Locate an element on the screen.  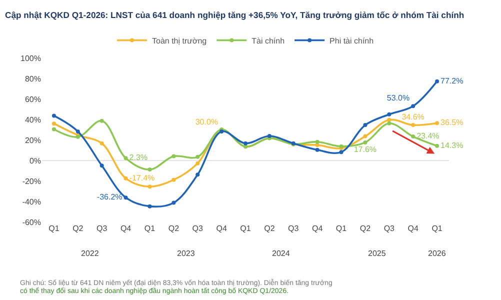
data-label: 17.6% is located at coordinates (365, 149).